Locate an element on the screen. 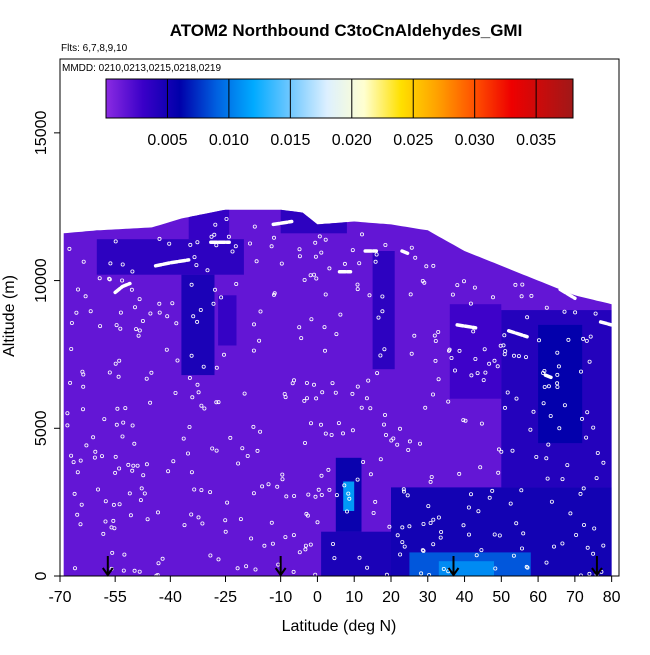 The height and width of the screenshot is (655, 650). y-tick-label: 15000 is located at coordinates (41, 133).